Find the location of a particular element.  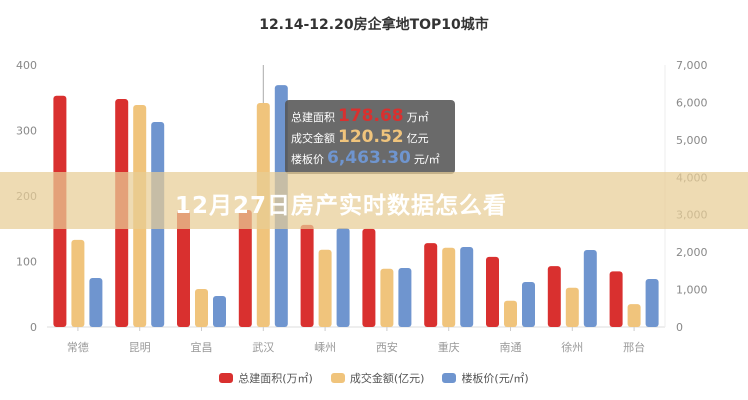

left-tick-label: 100 is located at coordinates (26, 262).